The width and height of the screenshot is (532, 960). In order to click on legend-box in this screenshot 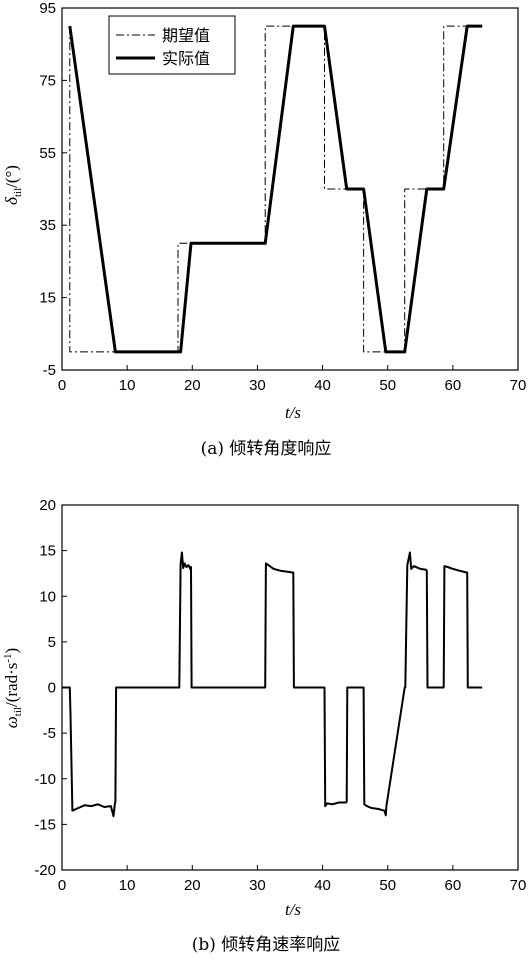, I will do `click(172, 45)`.